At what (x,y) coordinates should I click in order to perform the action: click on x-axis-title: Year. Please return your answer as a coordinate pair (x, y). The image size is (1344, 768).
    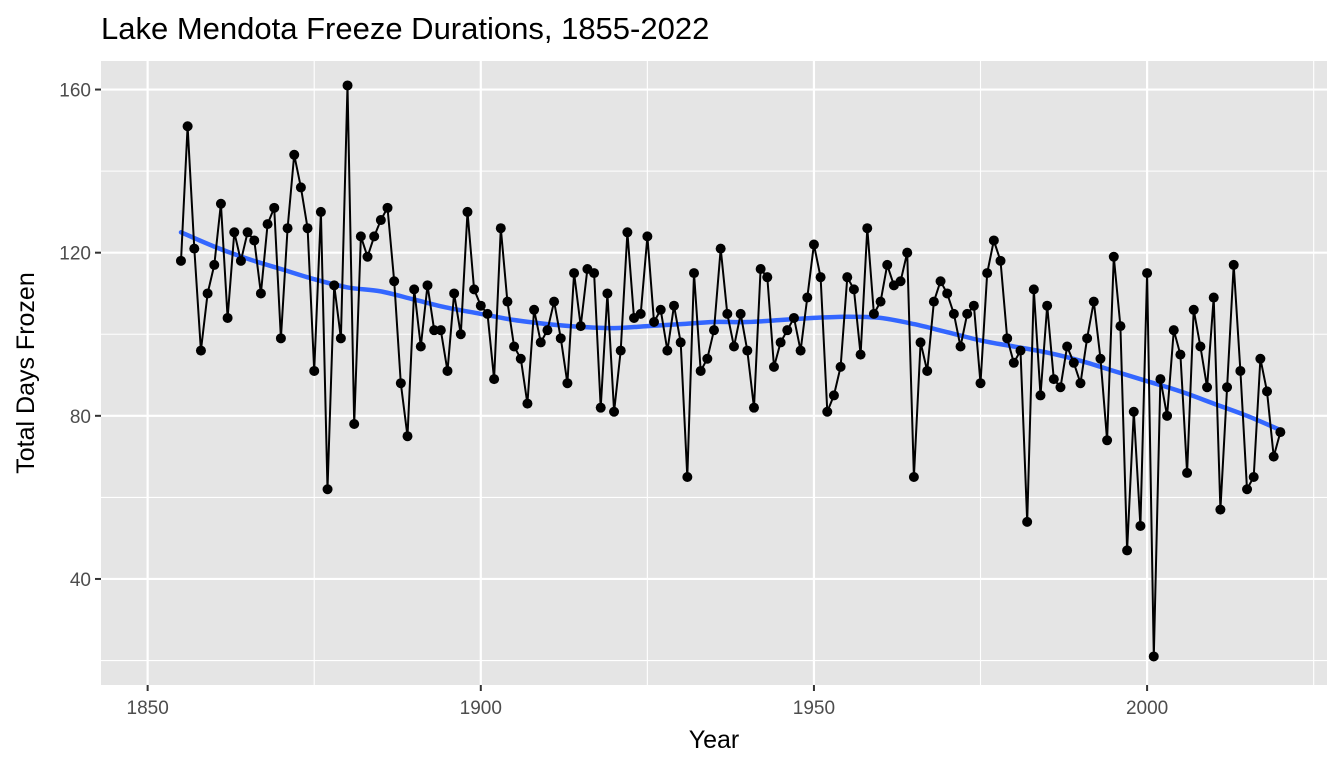
    Looking at the image, I should click on (714, 740).